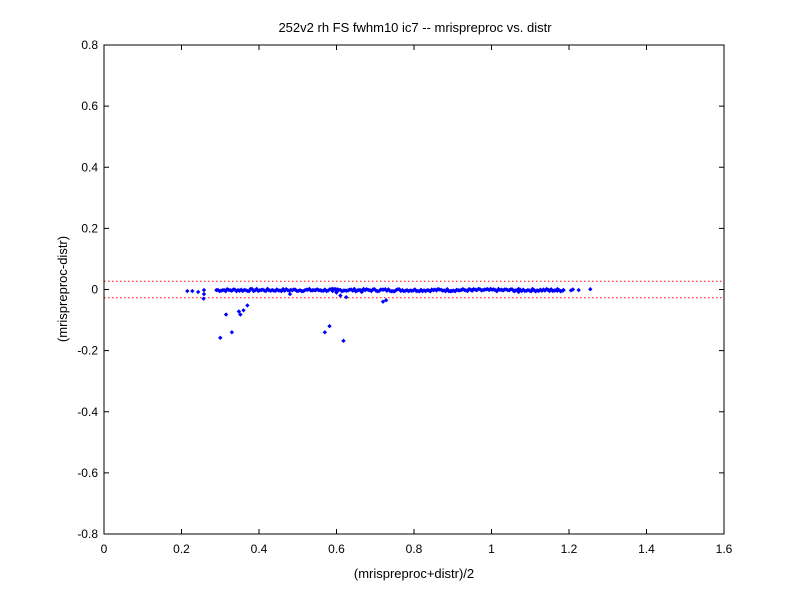  What do you see at coordinates (181, 549) in the screenshot?
I see `x-tick-label: 0.2` at bounding box center [181, 549].